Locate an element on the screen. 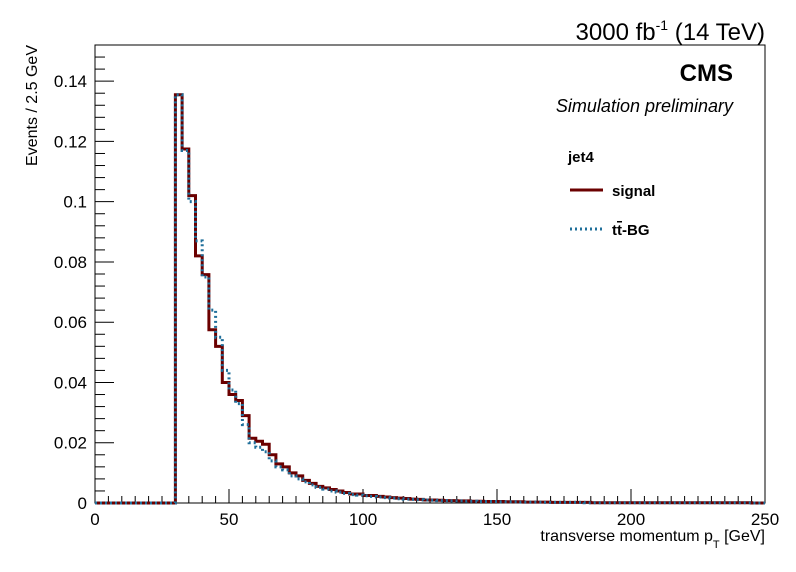 This screenshot has width=796, height=572. lumi-label: 3000 fb-1 (14 TeV) is located at coordinates (670, 31).